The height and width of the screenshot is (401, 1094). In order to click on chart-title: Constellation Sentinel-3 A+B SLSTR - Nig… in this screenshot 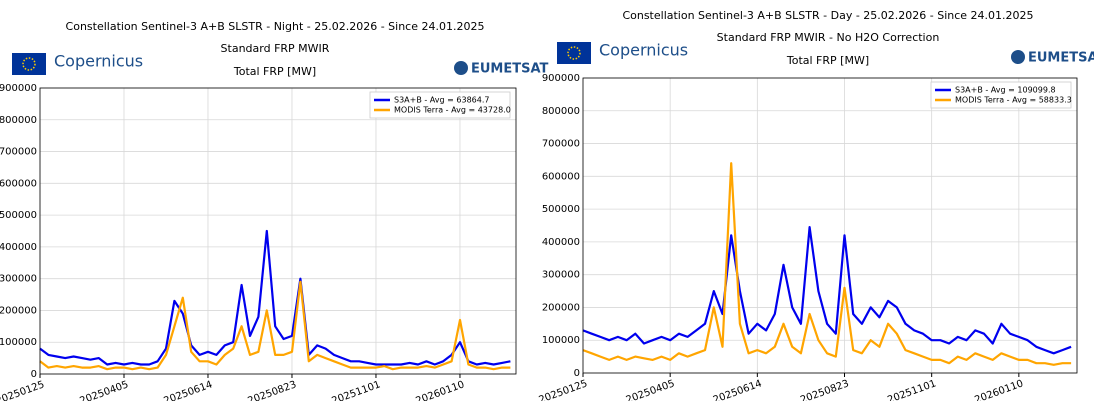, I will do `click(275, 26)`.